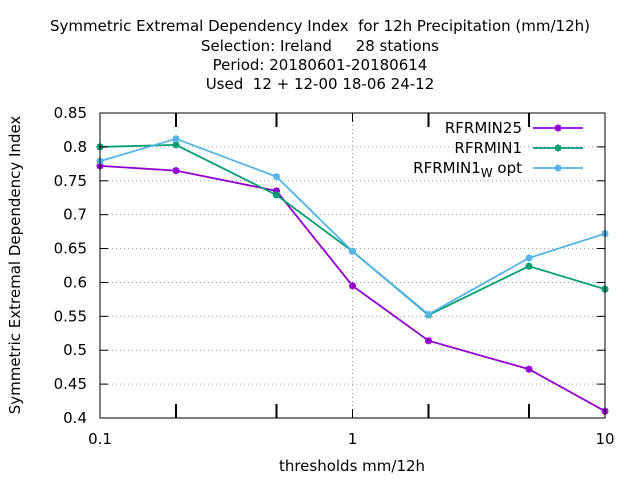 The image size is (640, 480). I want to click on legend: RFRMIN25 RFRMIN1 RFRMIN1W opt, so click(498, 149).